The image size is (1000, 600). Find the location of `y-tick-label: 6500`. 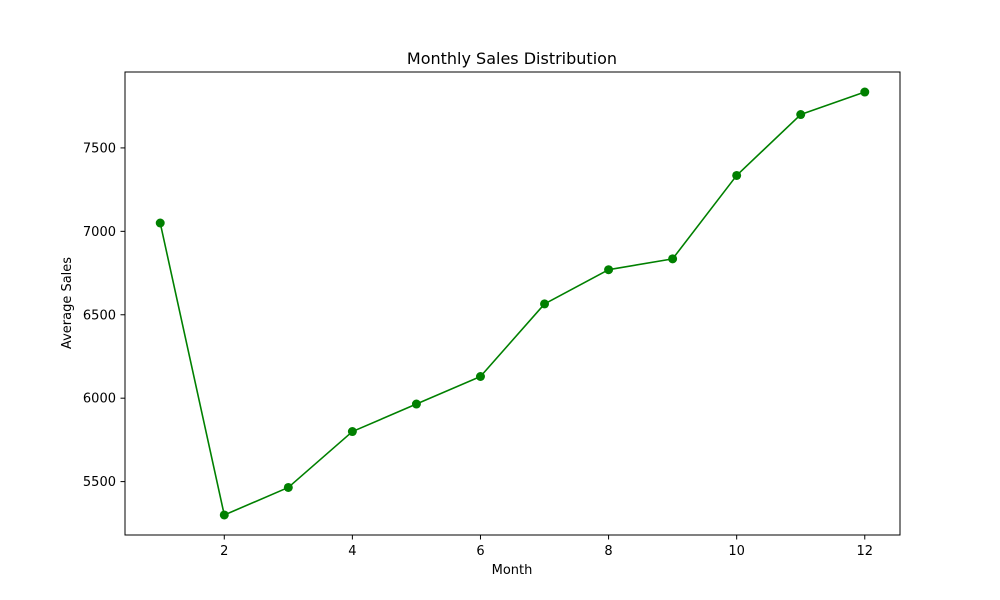

y-tick-label: 6500 is located at coordinates (99, 315).